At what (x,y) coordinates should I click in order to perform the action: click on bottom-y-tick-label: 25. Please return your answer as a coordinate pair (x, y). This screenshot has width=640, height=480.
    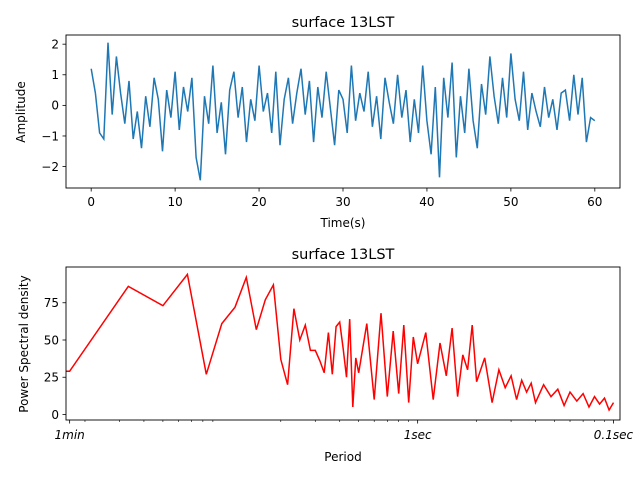
    Looking at the image, I should click on (51, 378).